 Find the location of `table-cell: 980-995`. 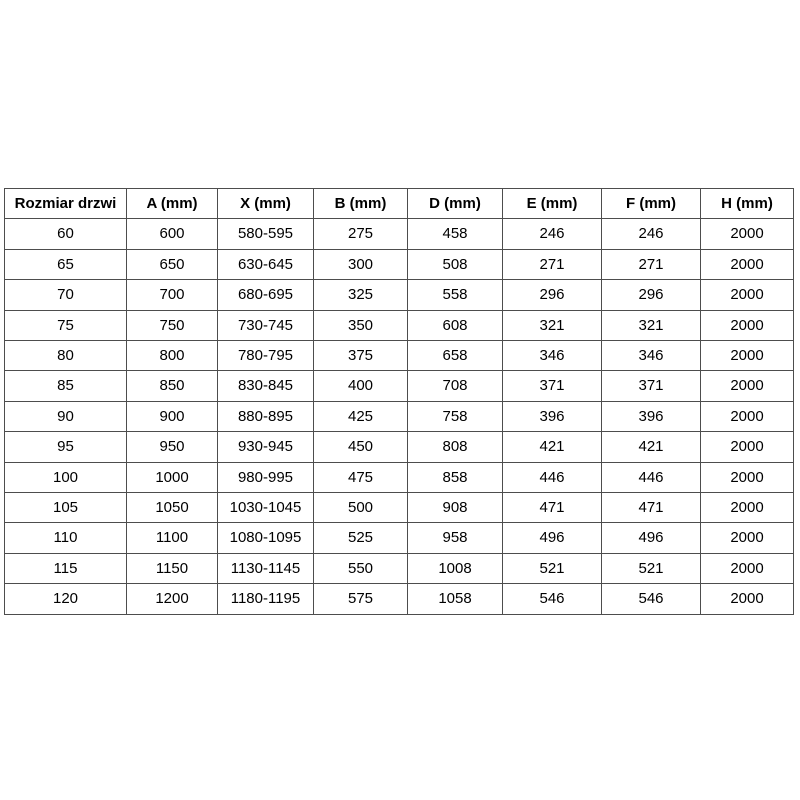

table-cell: 980-995 is located at coordinates (265, 477).